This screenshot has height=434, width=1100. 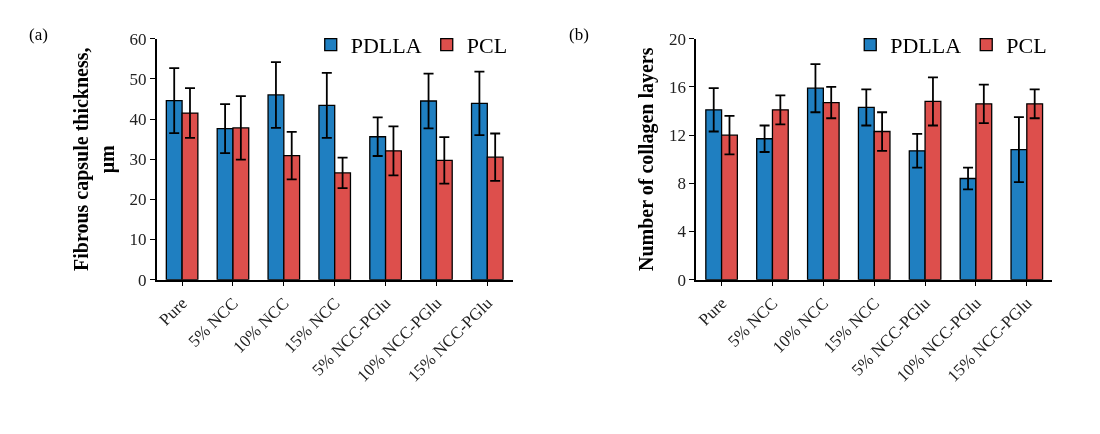 What do you see at coordinates (138, 160) in the screenshot?
I see `y-tick-label: 30` at bounding box center [138, 160].